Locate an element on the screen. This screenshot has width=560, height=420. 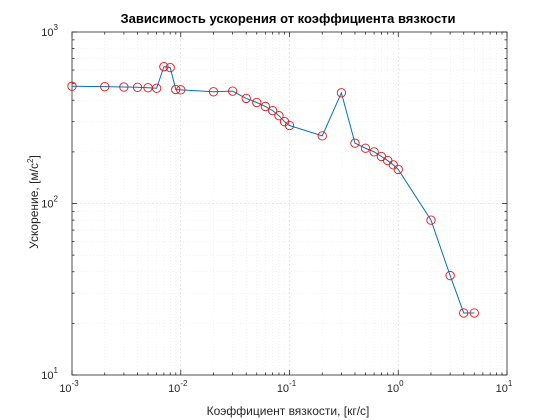
x-tick-label: 10⁰ is located at coordinates (395, 387).